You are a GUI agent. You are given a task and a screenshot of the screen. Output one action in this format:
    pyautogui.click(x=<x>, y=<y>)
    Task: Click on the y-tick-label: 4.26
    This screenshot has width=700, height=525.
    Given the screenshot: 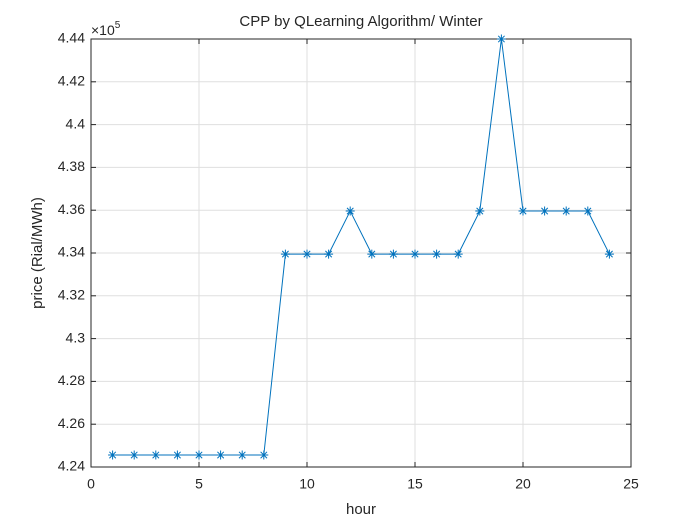 What is the action you would take?
    pyautogui.click(x=71, y=423)
    